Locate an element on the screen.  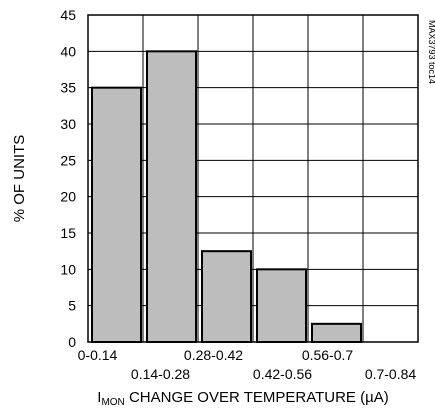
y-tick-label: 25 is located at coordinates (68, 160).